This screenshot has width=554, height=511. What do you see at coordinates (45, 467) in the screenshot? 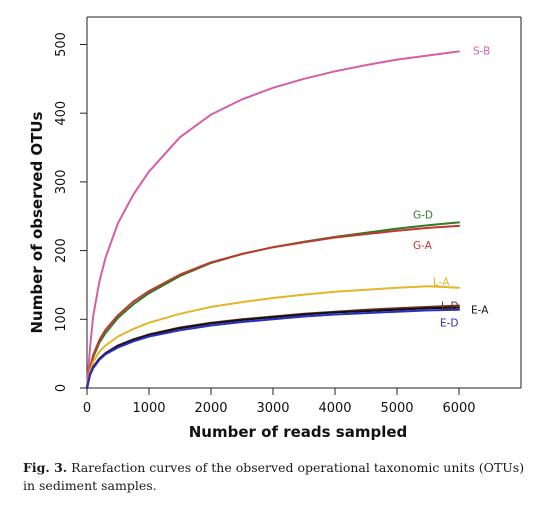
I see `caption-label: Fig. 3.` at bounding box center [45, 467].